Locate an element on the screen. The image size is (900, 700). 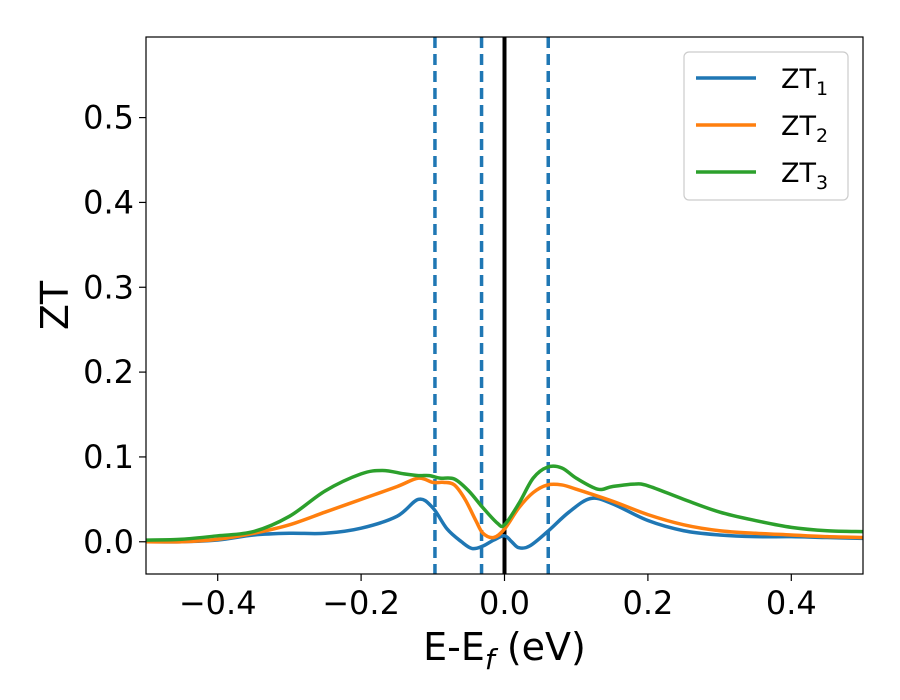
legend: ZT1 ZT2 ZT3 is located at coordinates (766, 126).